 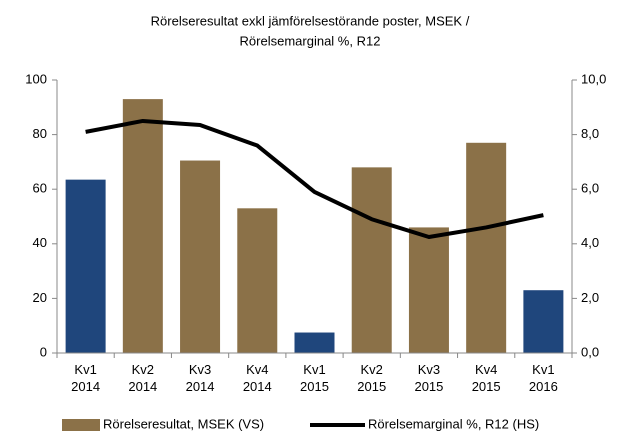 What do you see at coordinates (81, 425) in the screenshot?
I see `legend-swatch` at bounding box center [81, 425].